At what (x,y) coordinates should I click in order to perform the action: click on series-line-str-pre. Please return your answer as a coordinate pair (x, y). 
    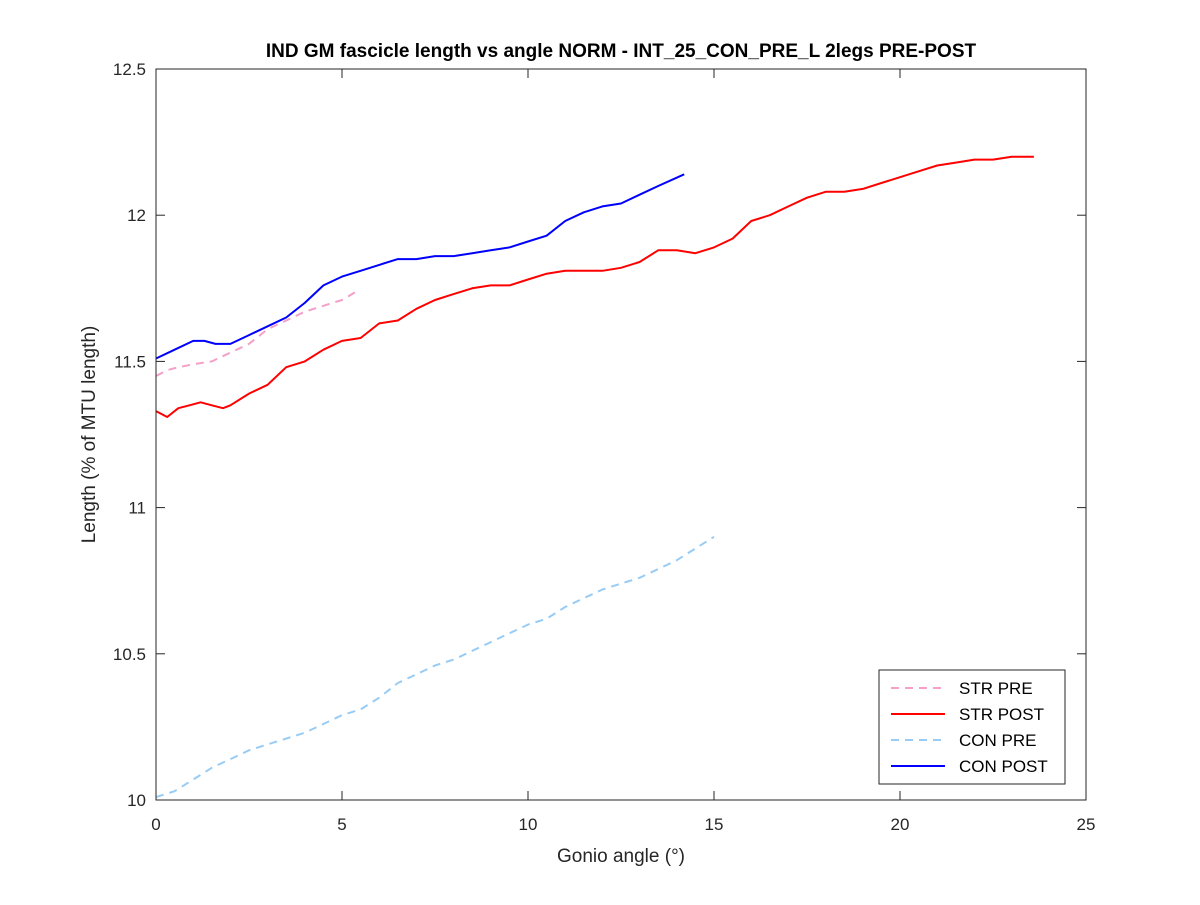
    Looking at the image, I should click on (256, 333).